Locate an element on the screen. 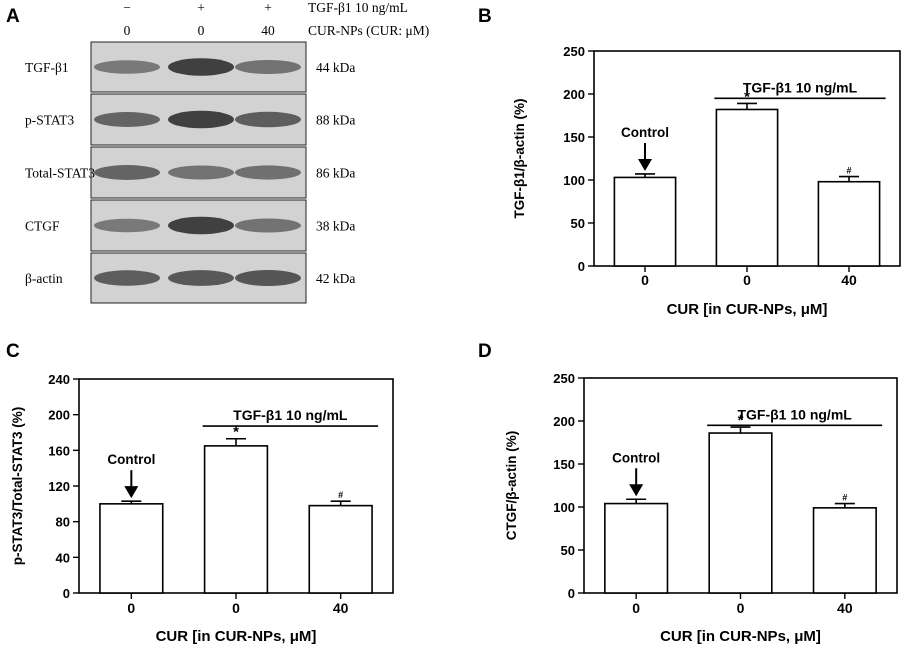 The width and height of the screenshot is (920, 649). blot-row-label: CTGF is located at coordinates (42, 226).